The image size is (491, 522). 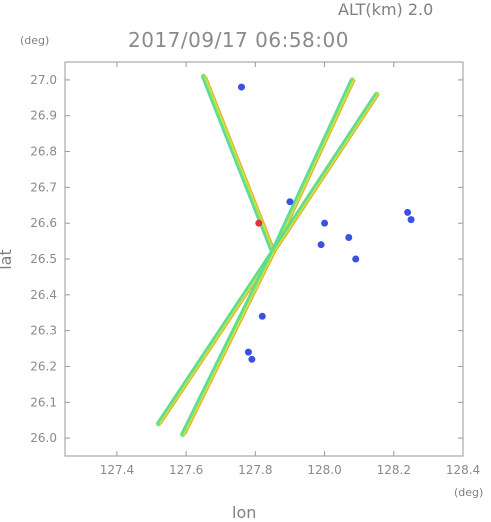 I want to click on y-tick-label: 26.8, so click(x=43, y=152).